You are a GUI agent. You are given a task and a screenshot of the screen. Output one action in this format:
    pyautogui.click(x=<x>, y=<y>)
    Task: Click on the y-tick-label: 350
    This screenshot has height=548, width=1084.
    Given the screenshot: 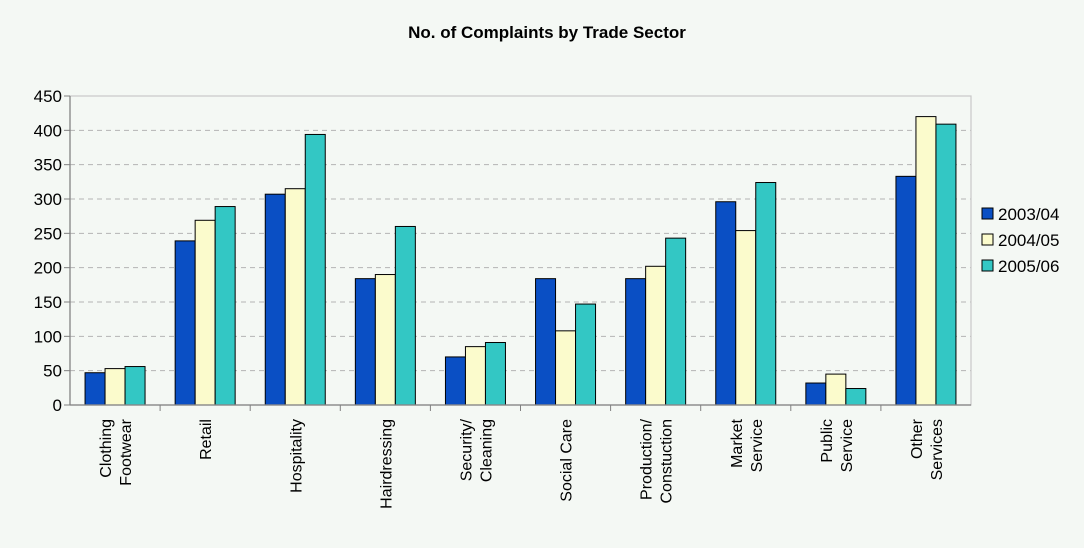 What is the action you would take?
    pyautogui.click(x=48, y=165)
    